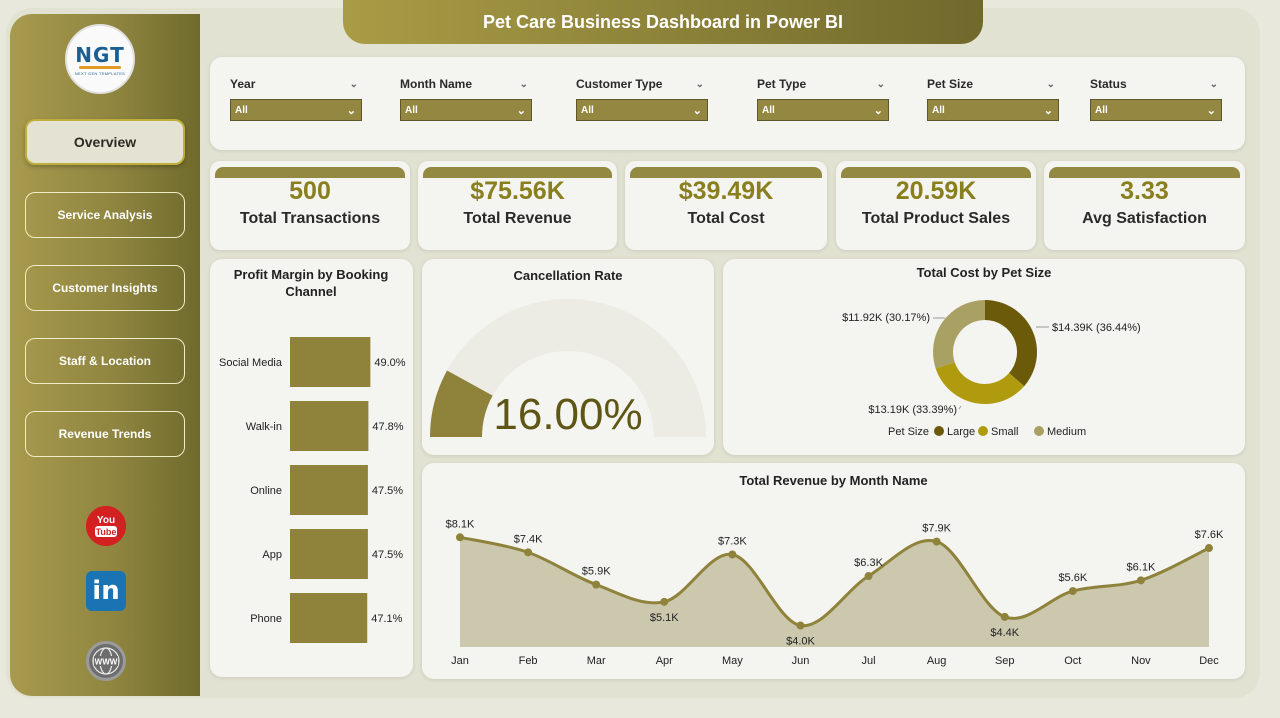 The image size is (1280, 718). I want to click on x-tick-label: May, so click(732, 661).